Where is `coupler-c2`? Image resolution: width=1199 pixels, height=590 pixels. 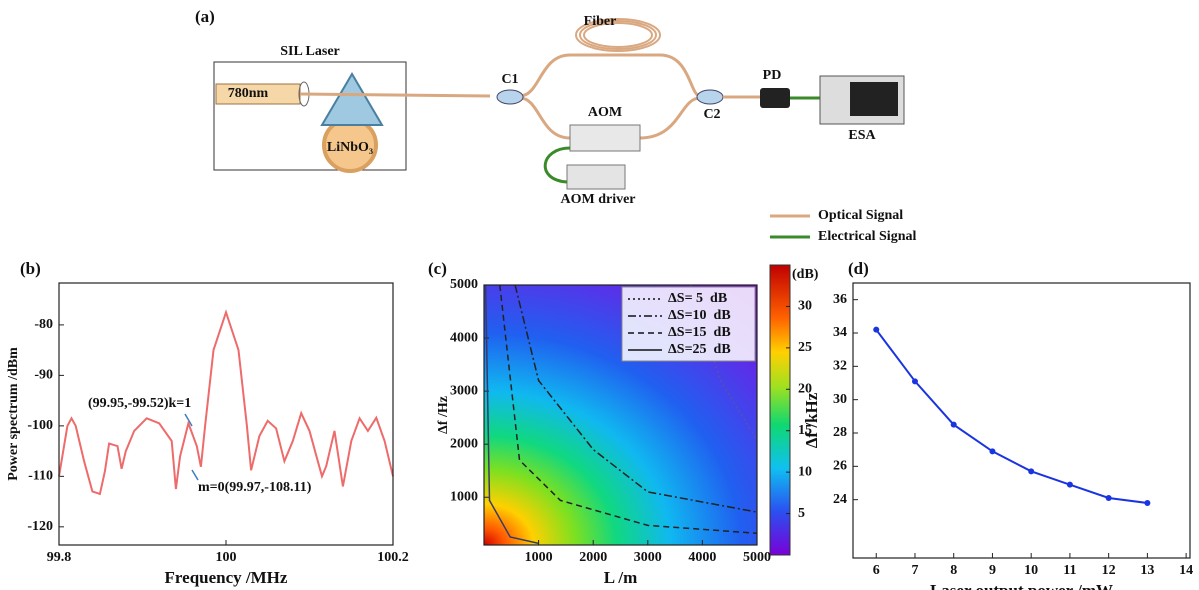
coupler-c2 is located at coordinates (710, 97).